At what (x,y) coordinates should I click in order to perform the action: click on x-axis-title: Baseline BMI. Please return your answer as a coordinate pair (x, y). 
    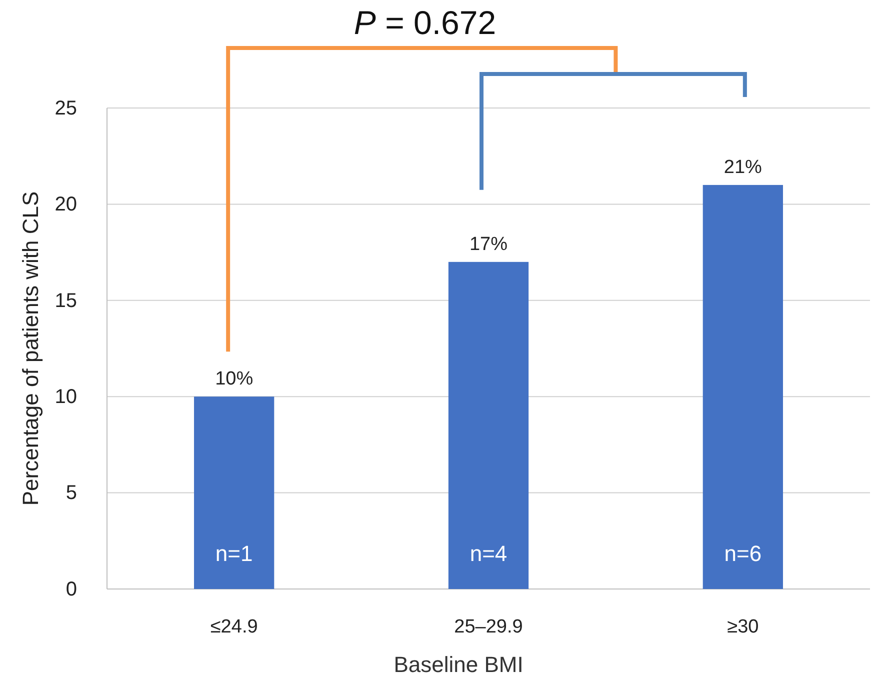
    Looking at the image, I should click on (459, 664).